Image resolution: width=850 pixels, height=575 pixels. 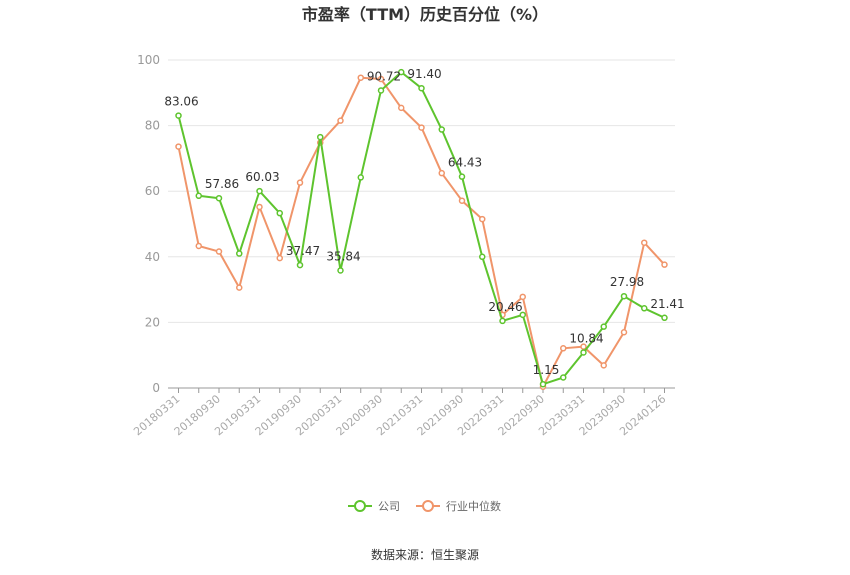 I want to click on data-label: 27.98, so click(x=627, y=282).